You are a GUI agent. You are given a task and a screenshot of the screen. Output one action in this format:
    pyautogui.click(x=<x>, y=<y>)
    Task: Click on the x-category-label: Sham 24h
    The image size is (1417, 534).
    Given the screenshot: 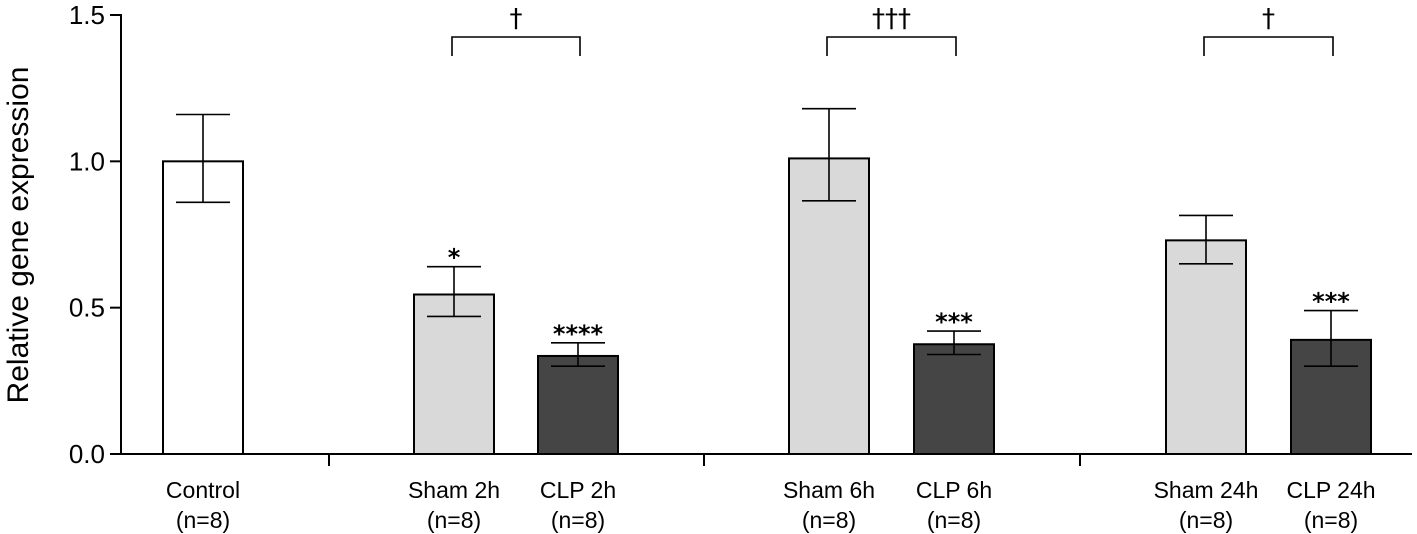 What is the action you would take?
    pyautogui.click(x=1206, y=490)
    